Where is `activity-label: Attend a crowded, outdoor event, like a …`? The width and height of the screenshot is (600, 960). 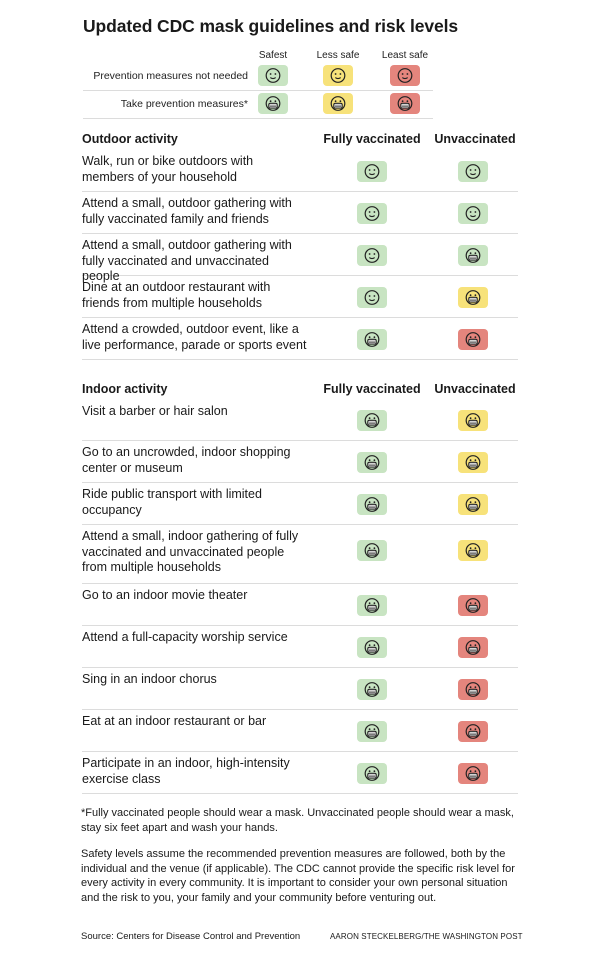 activity-label: Attend a crowded, outdoor event, like a … is located at coordinates (194, 337).